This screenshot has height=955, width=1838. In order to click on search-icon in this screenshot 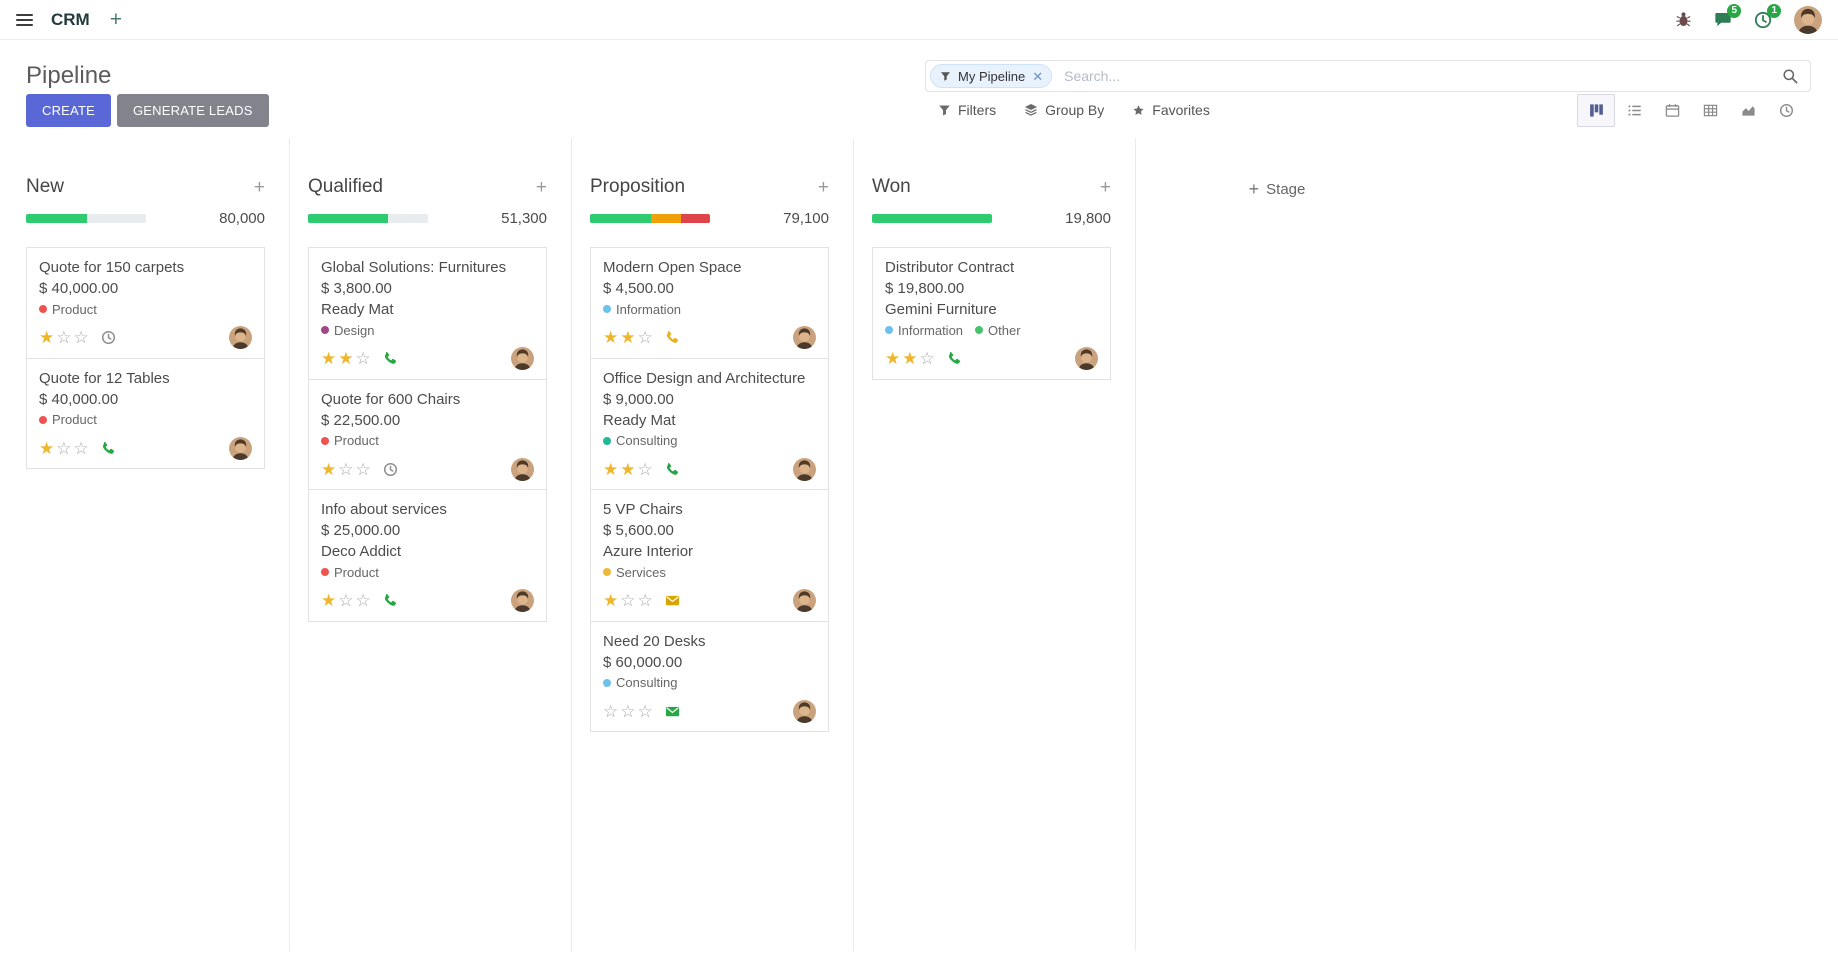, I will do `click(1790, 76)`.